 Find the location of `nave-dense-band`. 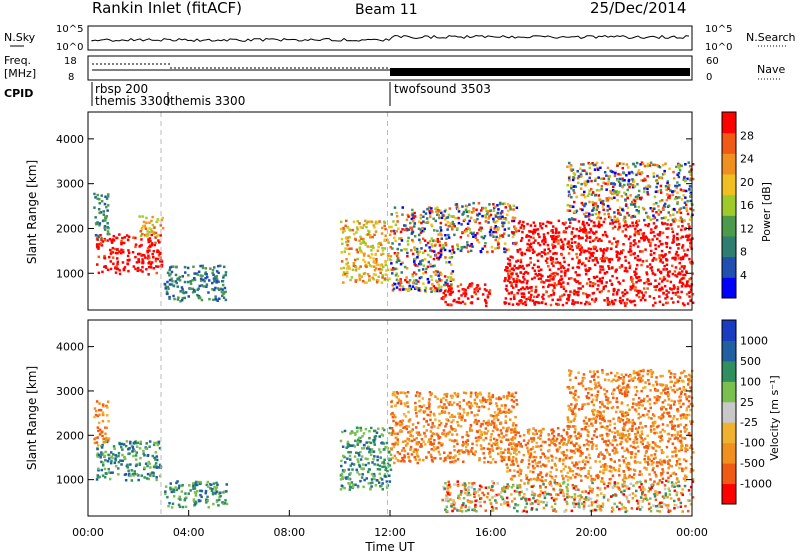

nave-dense-band is located at coordinates (540, 72).